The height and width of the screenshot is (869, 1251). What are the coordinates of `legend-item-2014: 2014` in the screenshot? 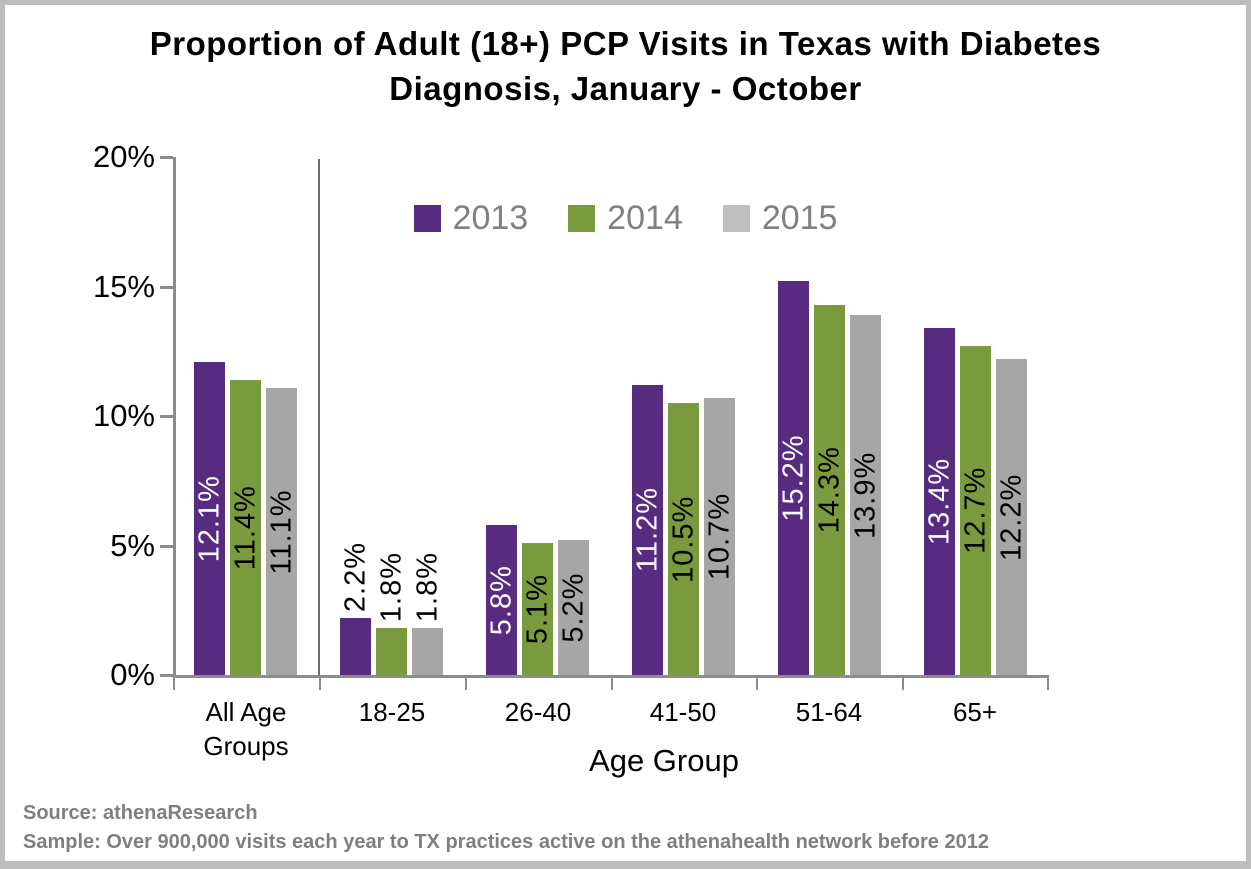 It's located at (625, 218).